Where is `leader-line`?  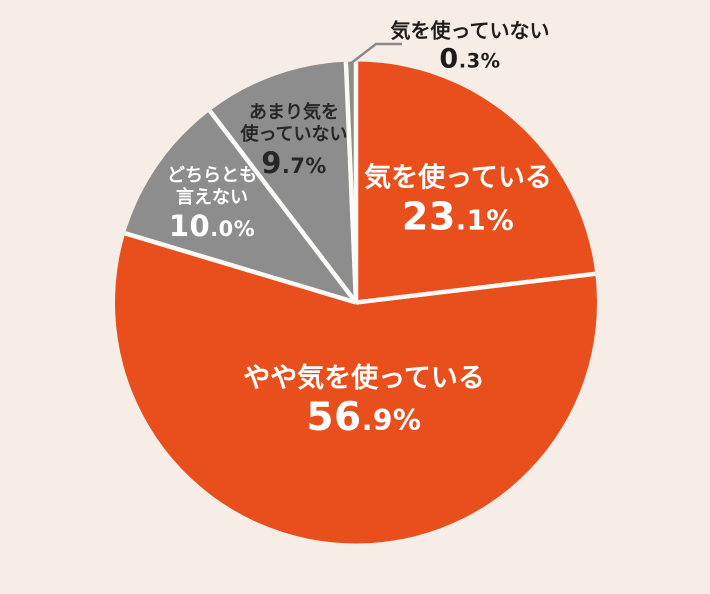
leader-line is located at coordinates (375, 53).